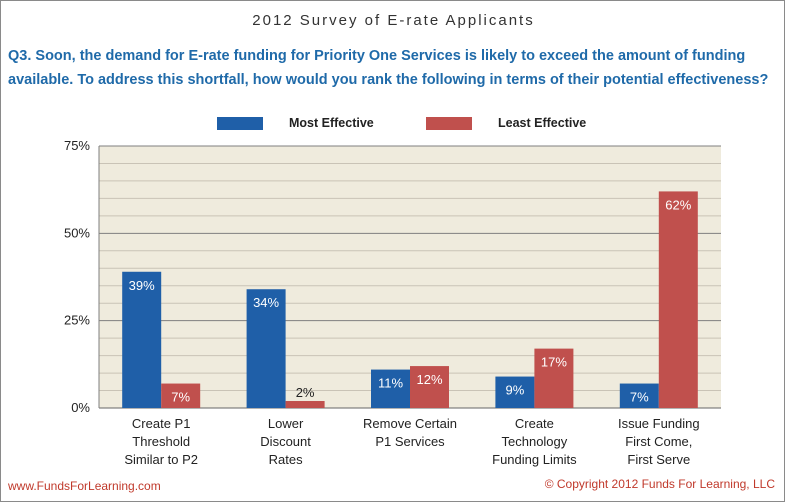  Describe the element at coordinates (77, 320) in the screenshot. I see `y-tick-label: 25%` at that location.